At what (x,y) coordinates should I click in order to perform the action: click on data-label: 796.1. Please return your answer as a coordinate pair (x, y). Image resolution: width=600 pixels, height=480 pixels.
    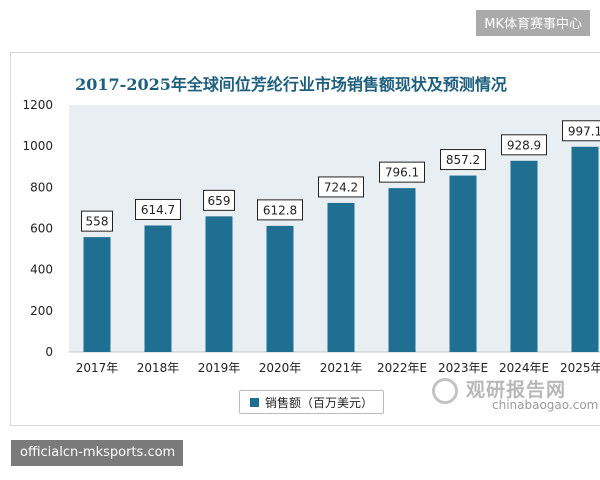
    Looking at the image, I should click on (402, 173).